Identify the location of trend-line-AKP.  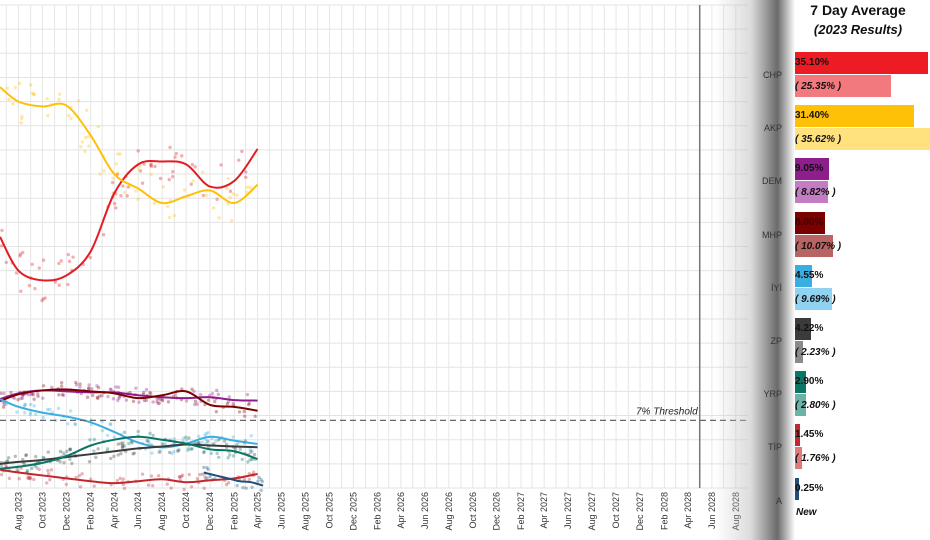
(129, 145).